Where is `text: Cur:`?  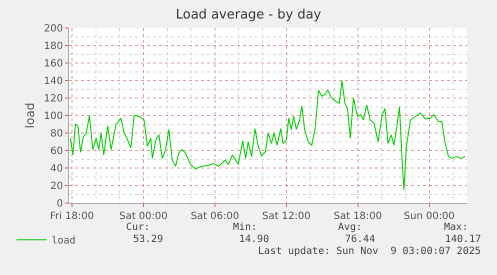
text: Cur: is located at coordinates (138, 227).